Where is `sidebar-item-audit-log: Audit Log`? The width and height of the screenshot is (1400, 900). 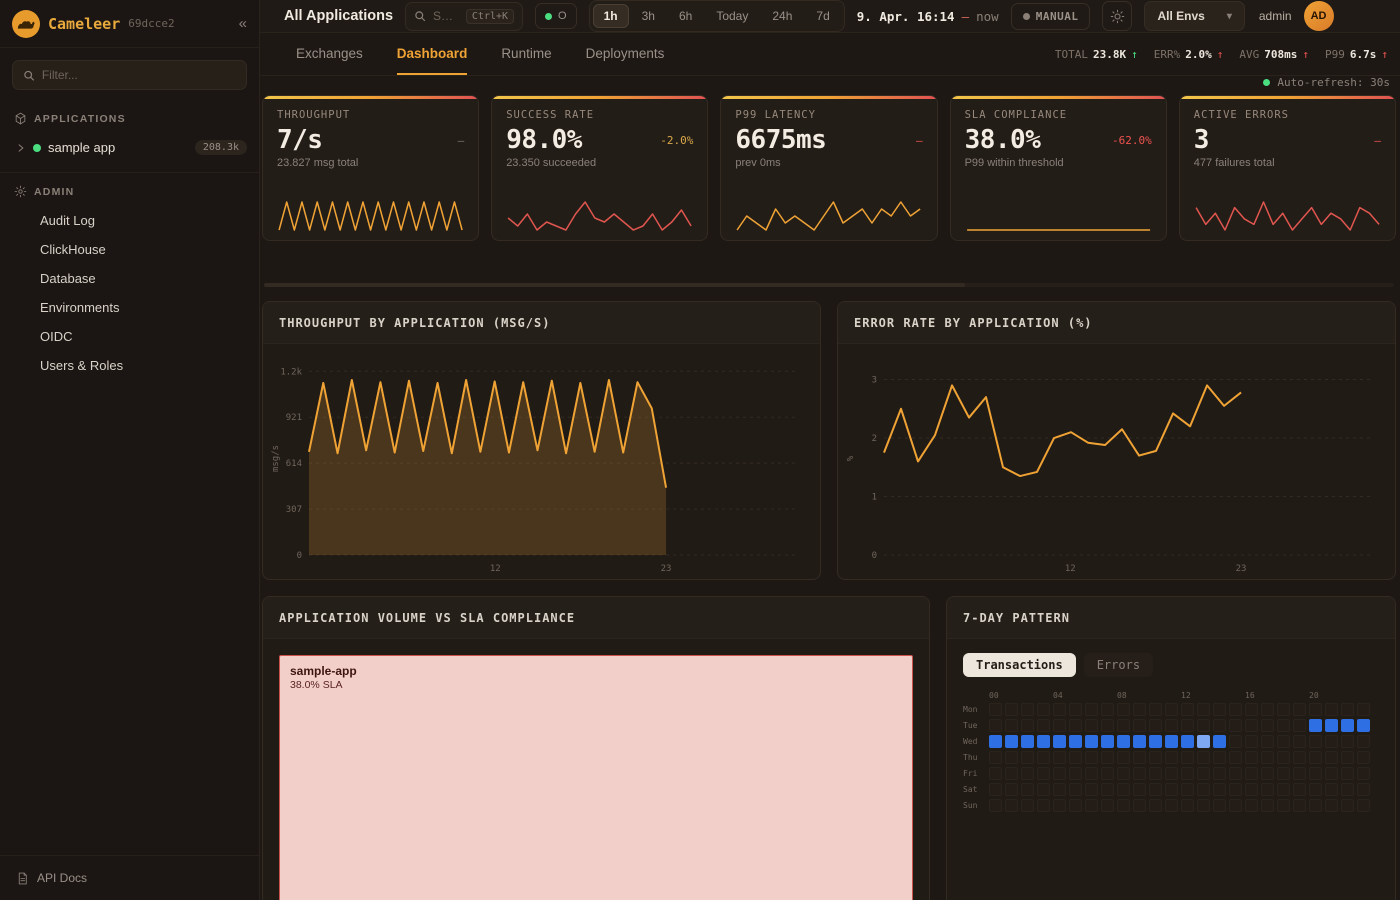
sidebar-item-audit-log: Audit Log is located at coordinates (67, 220).